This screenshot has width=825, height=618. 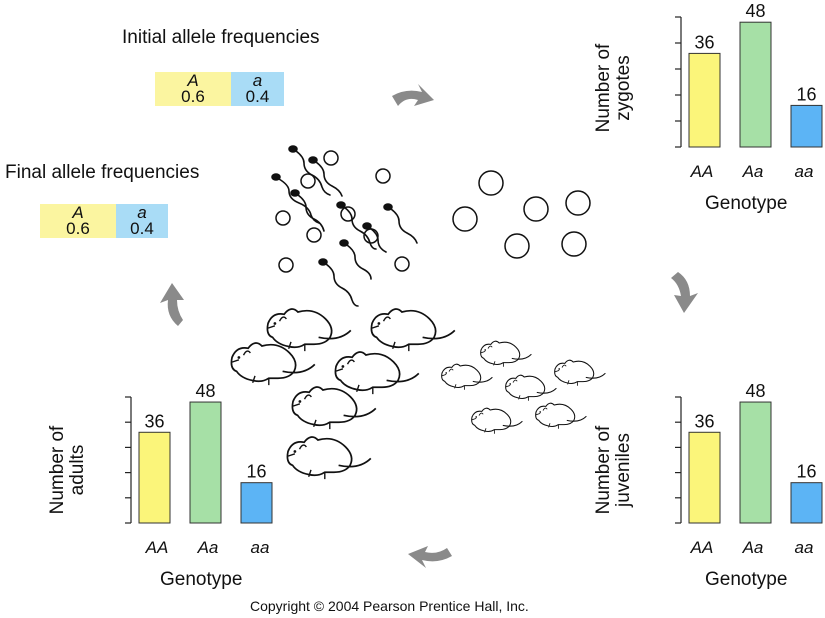 I want to click on adults-bar-AA, so click(x=154, y=477).